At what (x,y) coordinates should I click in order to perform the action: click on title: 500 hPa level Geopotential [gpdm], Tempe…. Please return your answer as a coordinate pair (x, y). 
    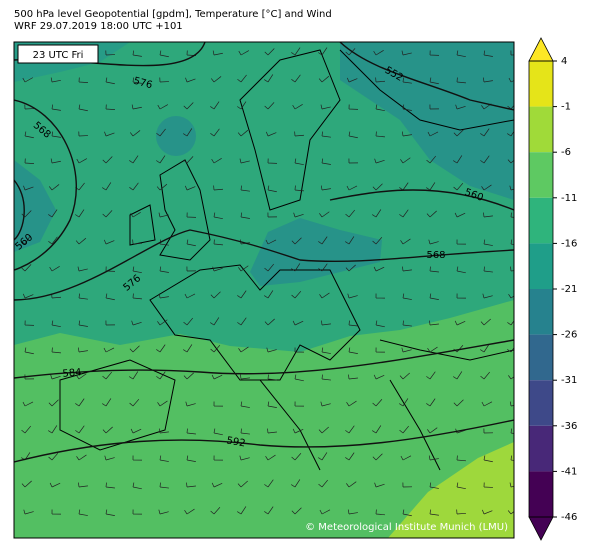
    Looking at the image, I should click on (173, 14).